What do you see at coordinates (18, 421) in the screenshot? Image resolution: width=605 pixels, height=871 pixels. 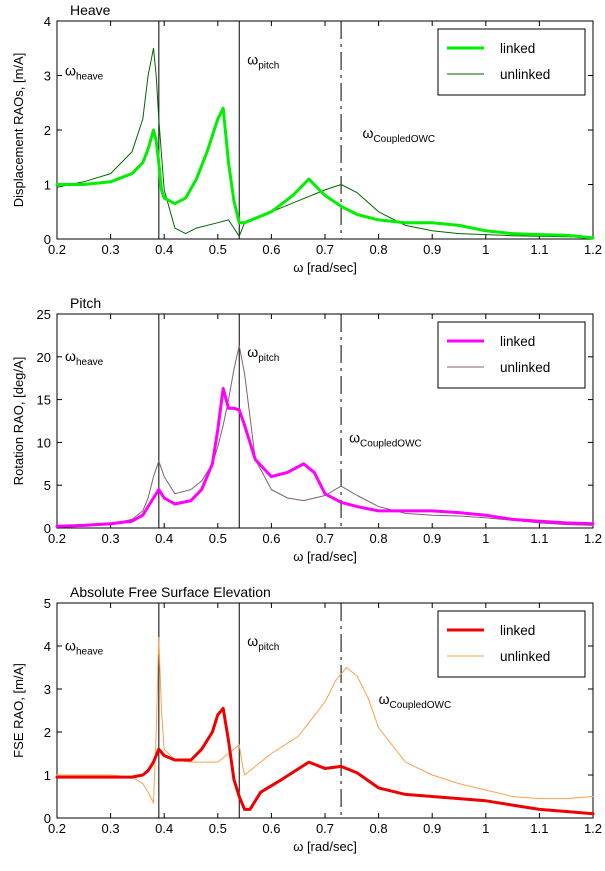 I see `y-axis-label: Rotation RAO, [deg/A]` at bounding box center [18, 421].